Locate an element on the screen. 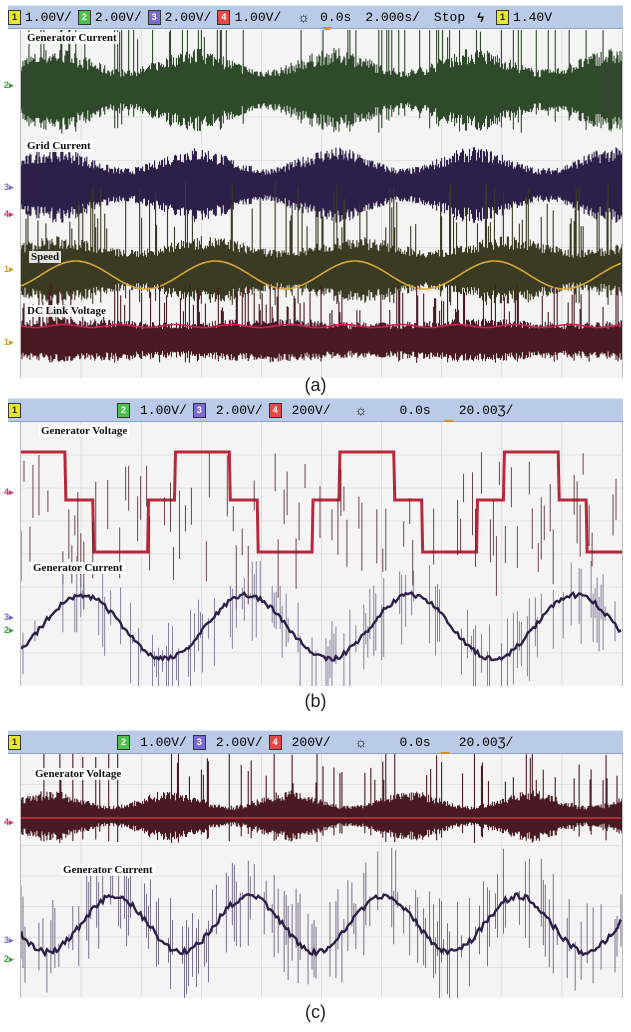 This screenshot has height=1032, width=631. dc-link-voltage-trace is located at coordinates (321, 326).